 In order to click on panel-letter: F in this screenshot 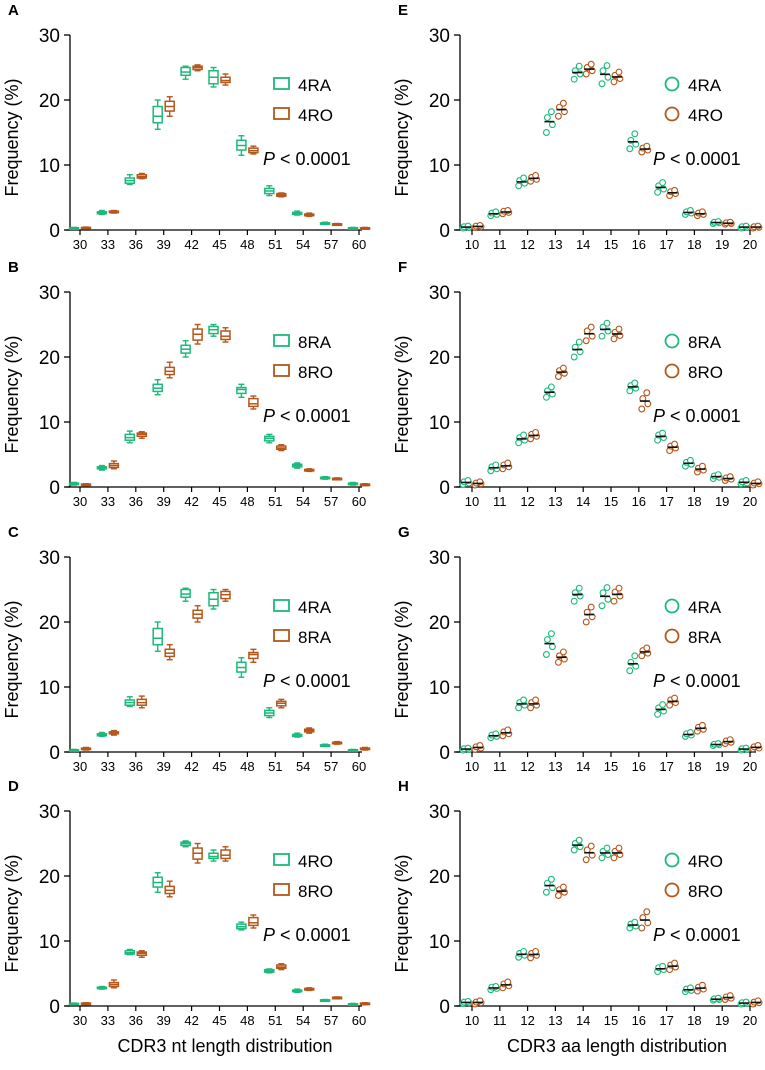, I will do `click(402, 267)`.